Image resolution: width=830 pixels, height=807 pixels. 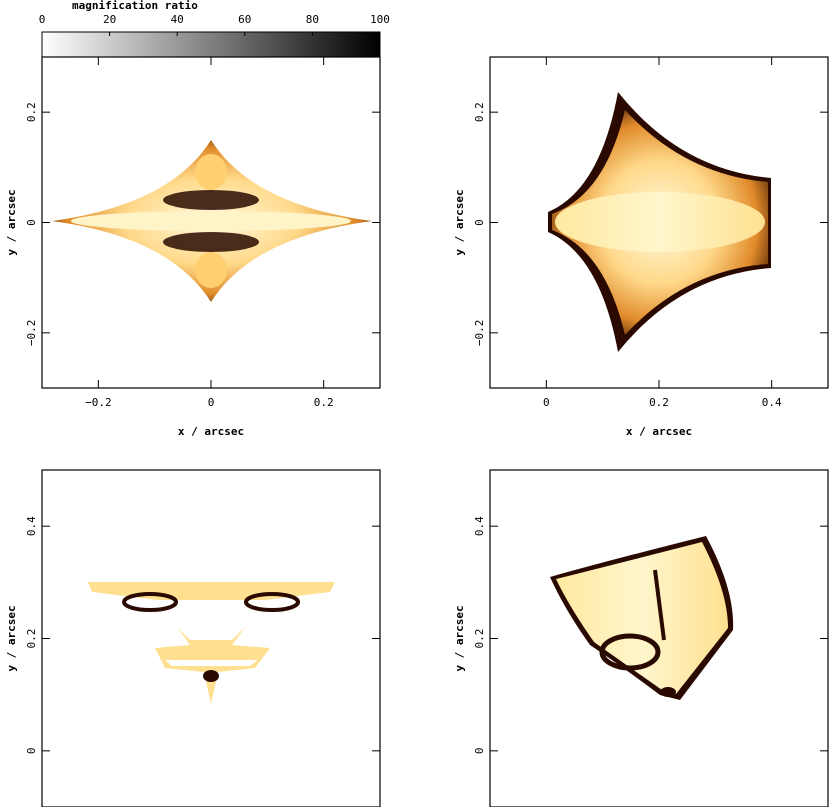 I want to click on x-tick-label: −0.2, so click(x=98, y=402).